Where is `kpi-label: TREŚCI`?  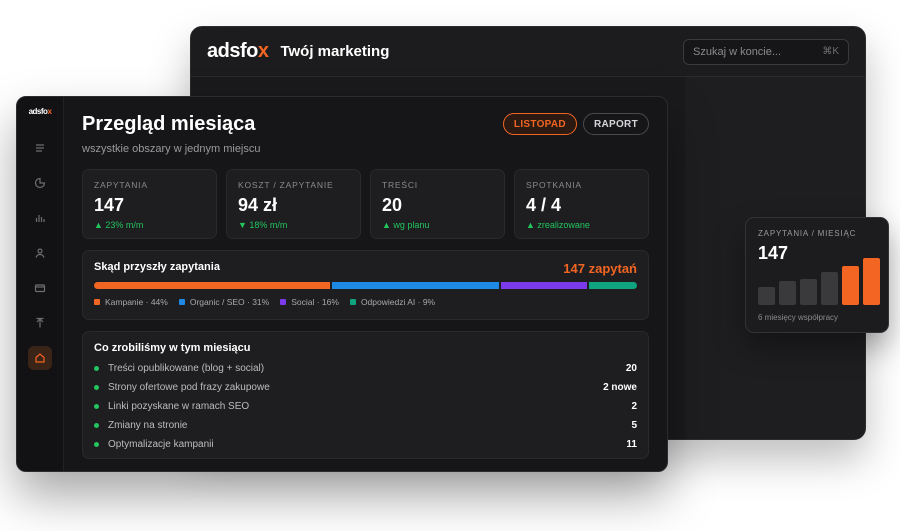 kpi-label: TREŚCI is located at coordinates (400, 185).